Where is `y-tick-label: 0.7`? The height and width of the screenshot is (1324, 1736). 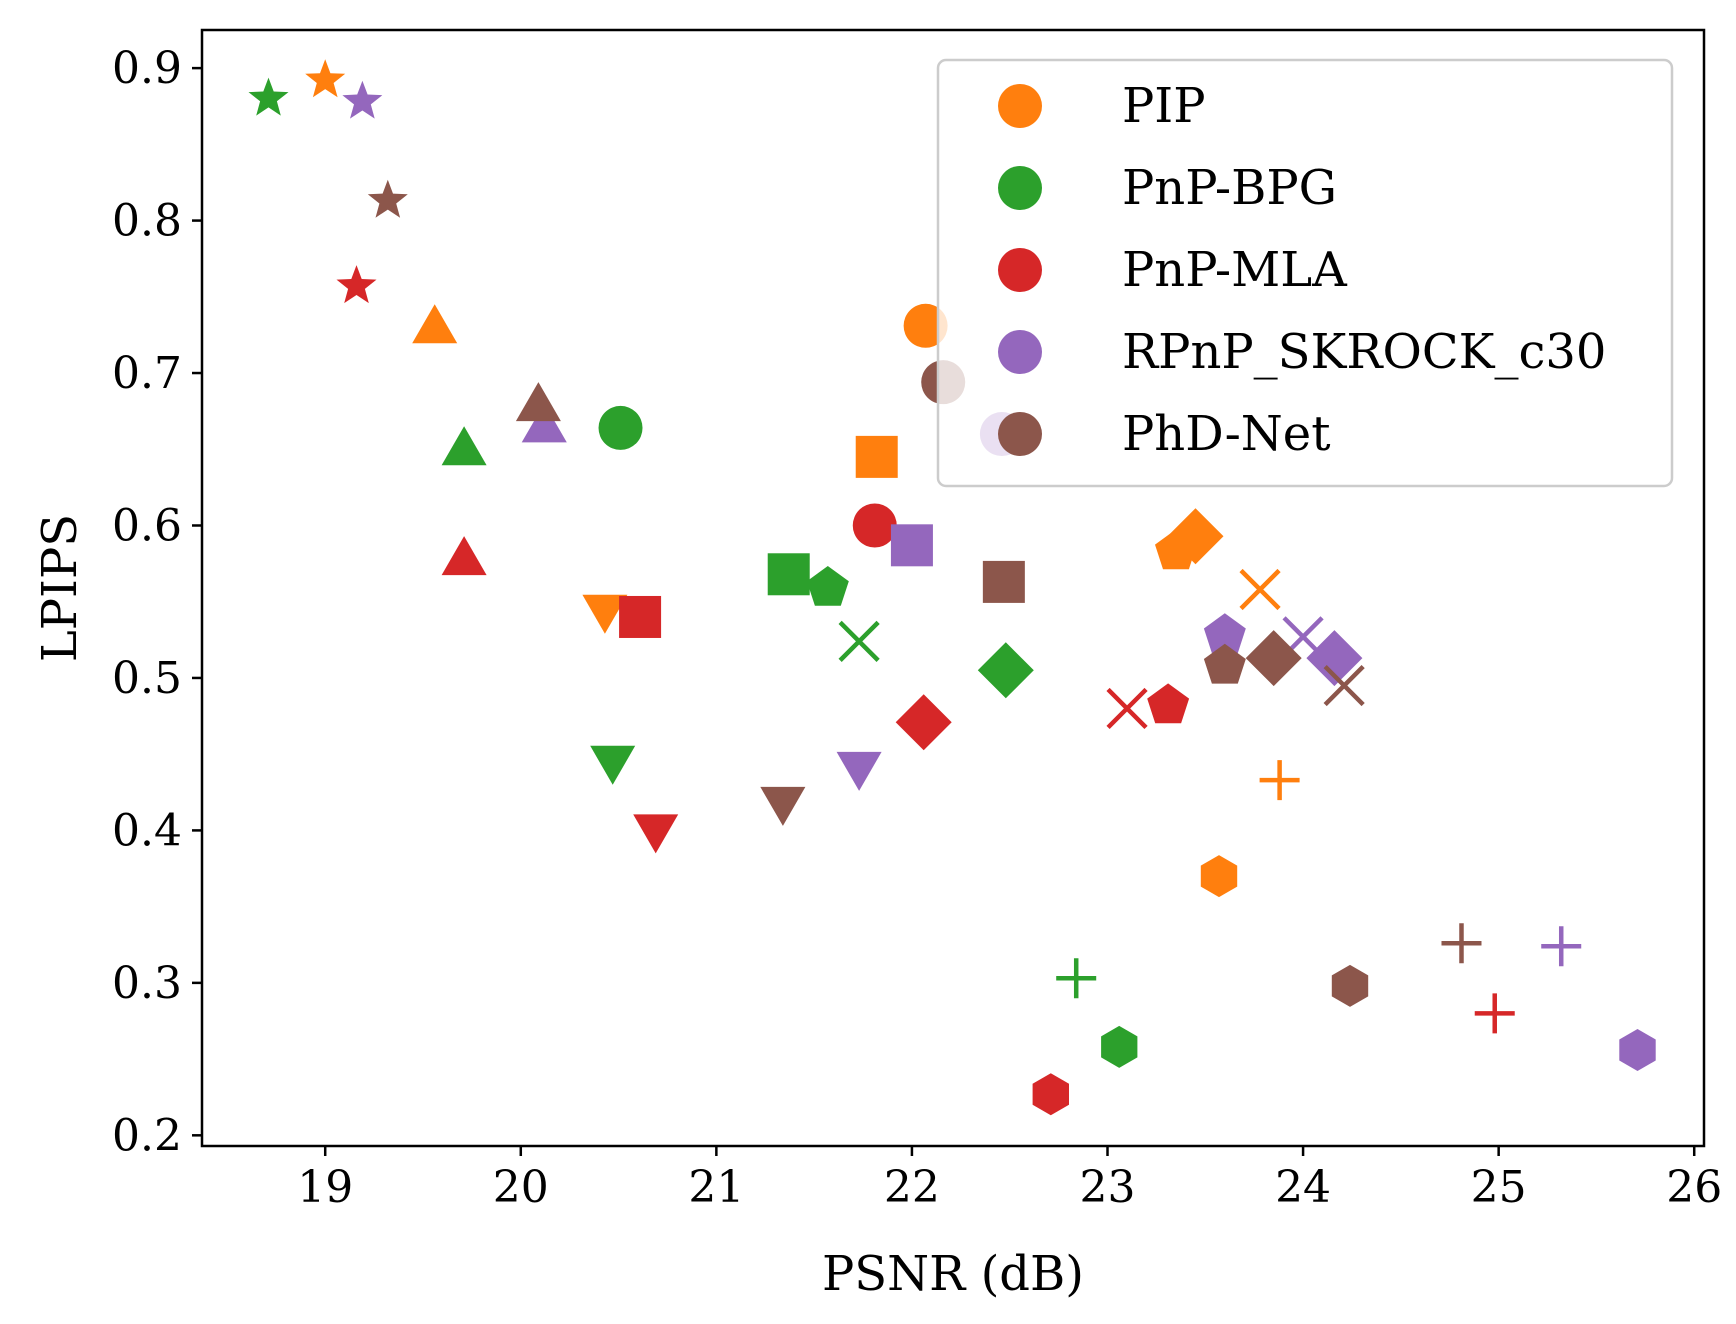
y-tick-label: 0.7 is located at coordinates (147, 373).